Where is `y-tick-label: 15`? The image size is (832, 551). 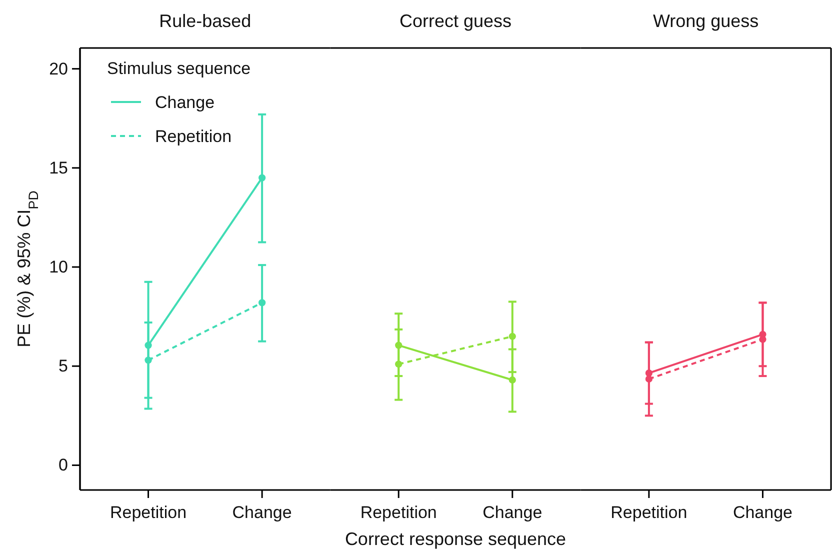
y-tick-label: 15 is located at coordinates (58, 168).